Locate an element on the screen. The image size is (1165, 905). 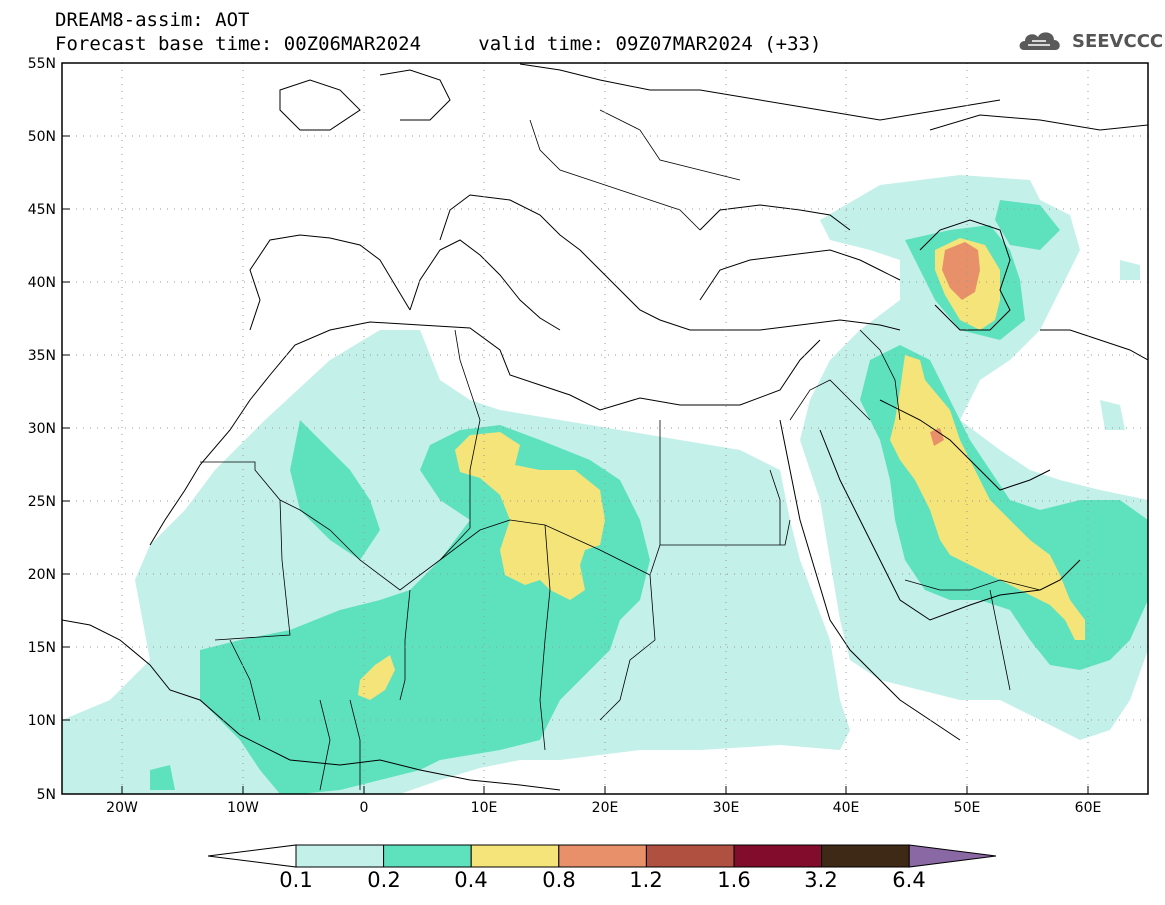
lat-label: 25N is located at coordinates (42, 502).